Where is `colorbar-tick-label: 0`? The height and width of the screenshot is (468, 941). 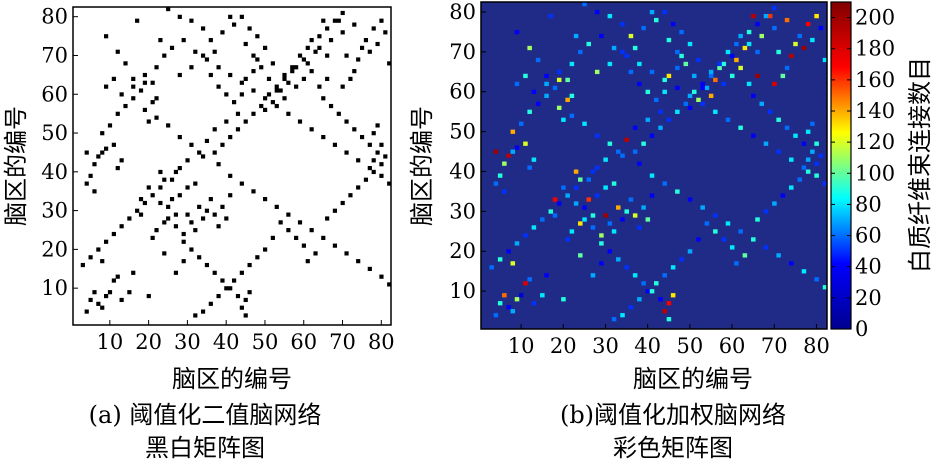 colorbar-tick-label: 0 is located at coordinates (861, 329).